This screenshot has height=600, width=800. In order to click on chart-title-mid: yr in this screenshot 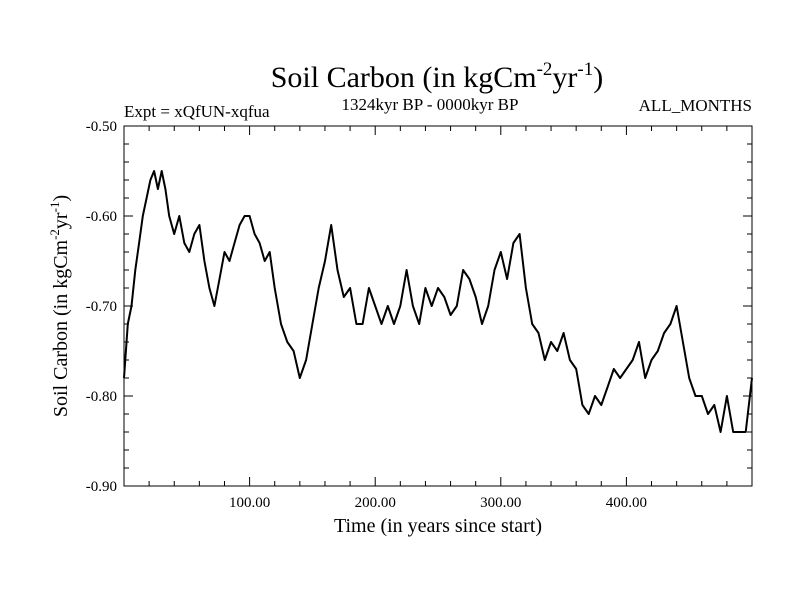, I will do `click(564, 77)`.